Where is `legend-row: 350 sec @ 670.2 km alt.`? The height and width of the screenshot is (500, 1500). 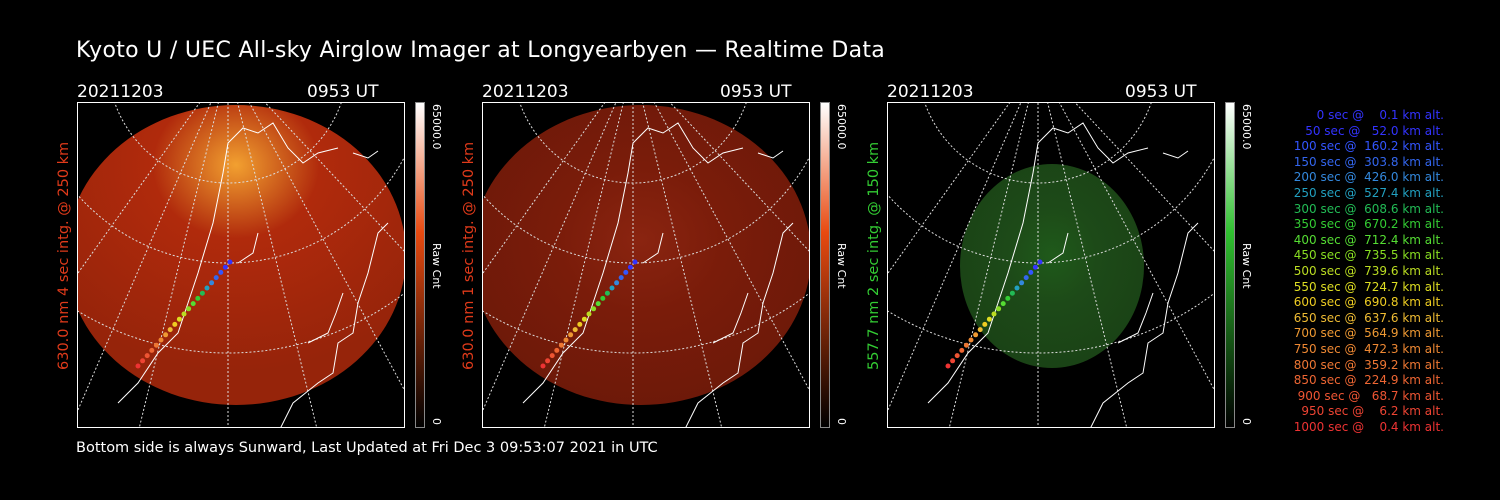
legend-row: 350 sec @ 670.2 km alt. is located at coordinates (1366, 224).